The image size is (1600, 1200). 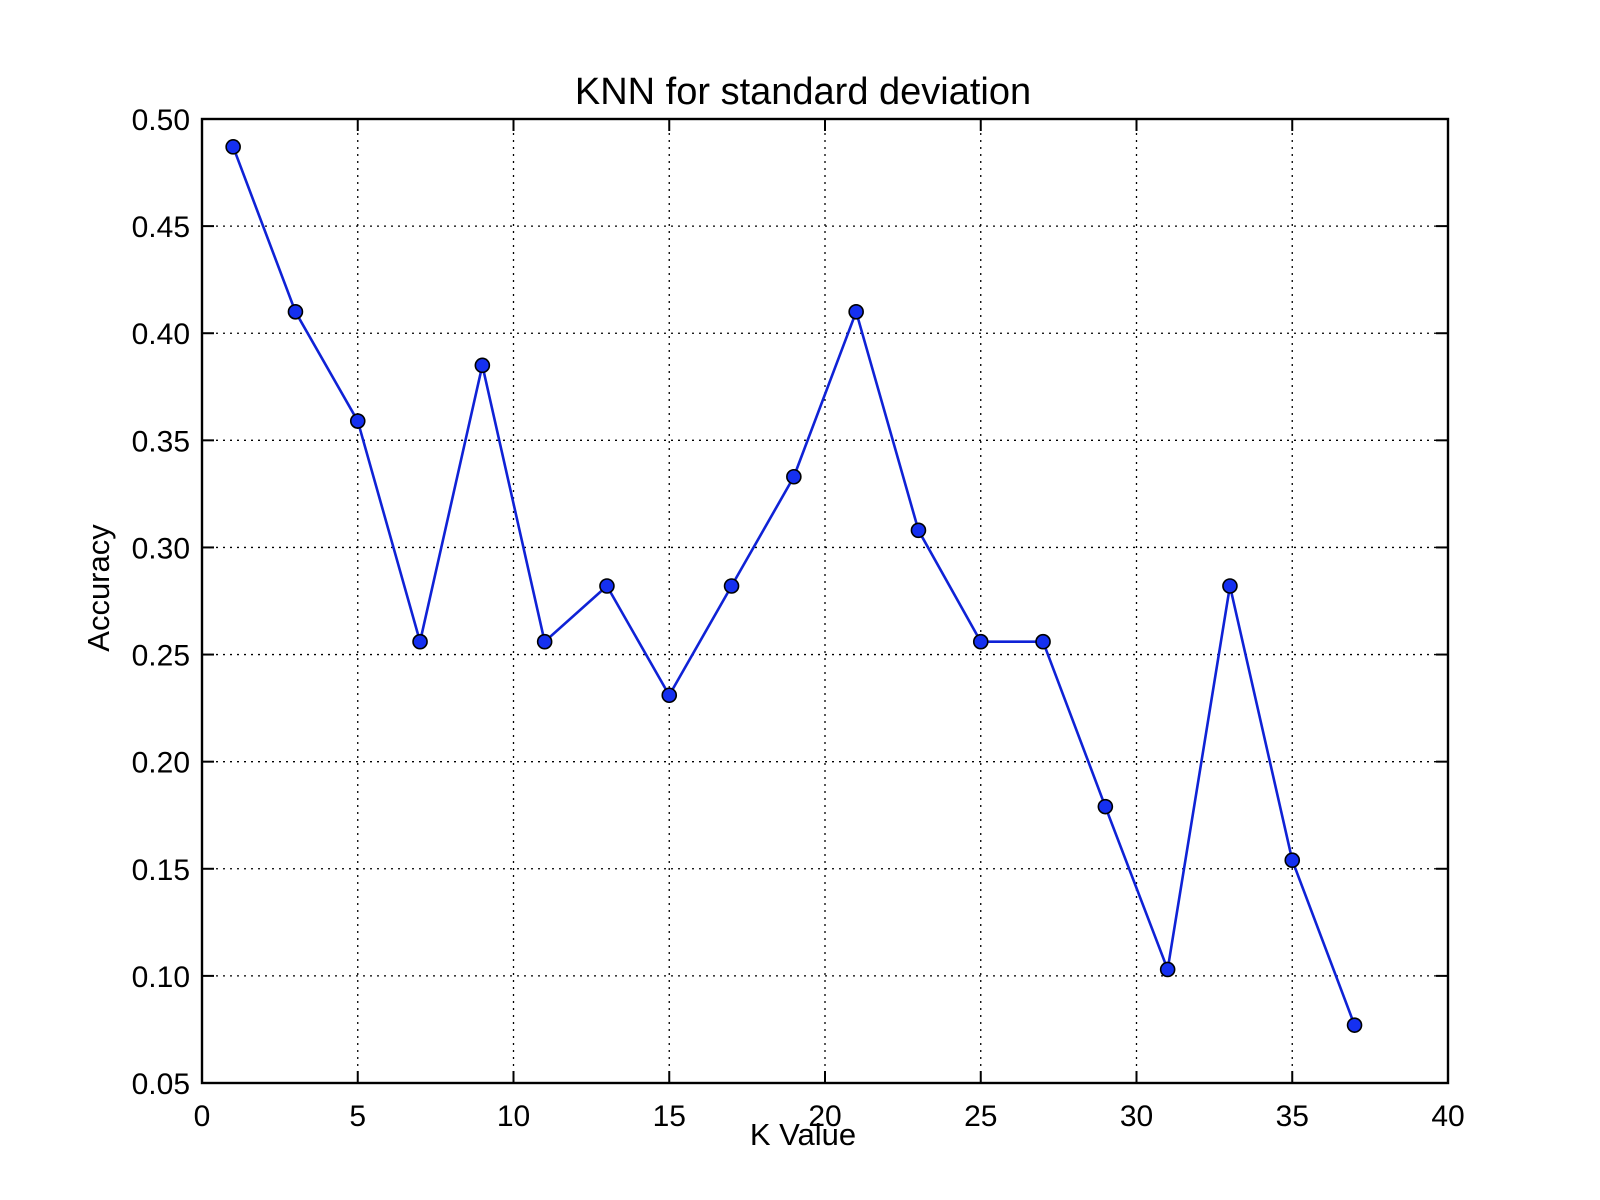 What do you see at coordinates (161, 227) in the screenshot?
I see `y-tick-label: 0.45` at bounding box center [161, 227].